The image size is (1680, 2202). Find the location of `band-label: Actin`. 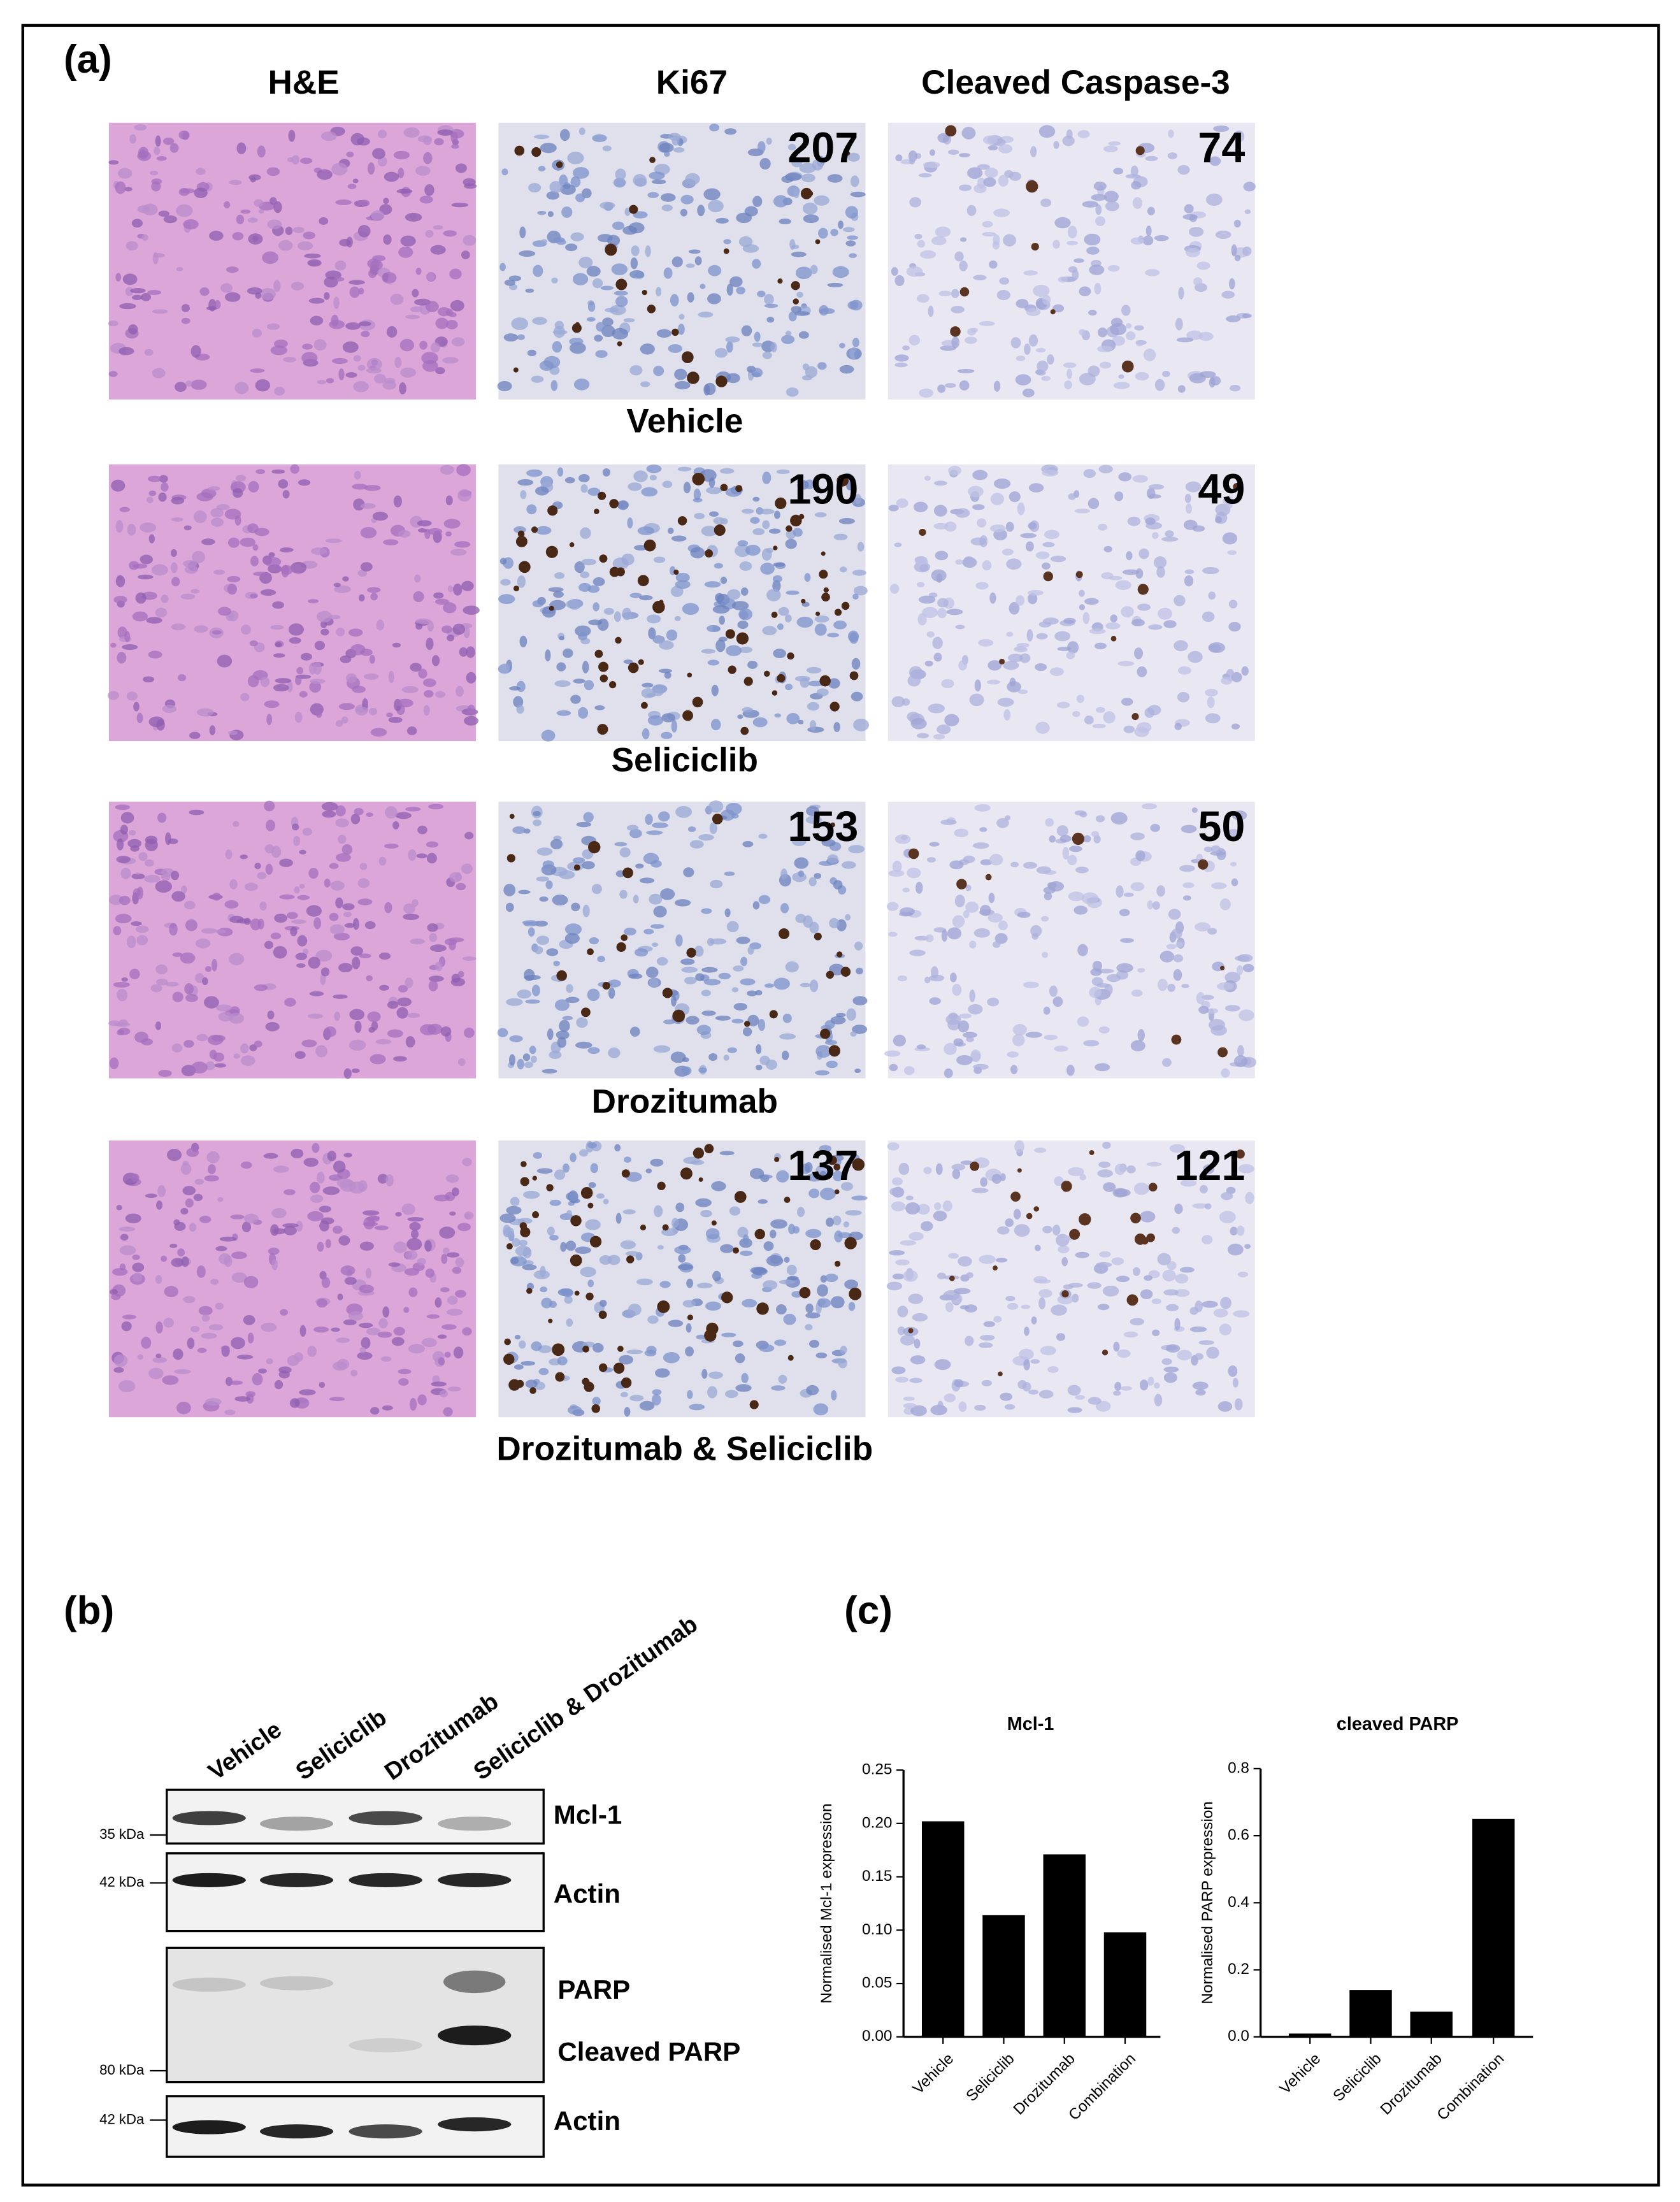

band-label: Actin is located at coordinates (587, 2121).